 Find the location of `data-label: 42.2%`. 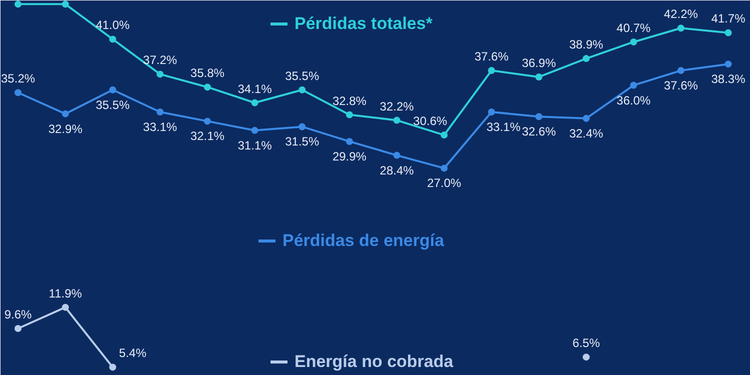

data-label: 42.2% is located at coordinates (681, 14).